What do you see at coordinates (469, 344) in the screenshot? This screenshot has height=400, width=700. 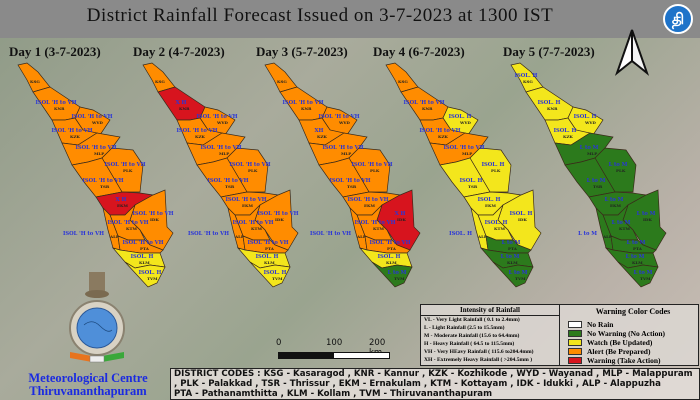 I see `intensity-row: H - Heavy Rainfall ( 64.5 to 115.5mm)` at bounding box center [469, 344].